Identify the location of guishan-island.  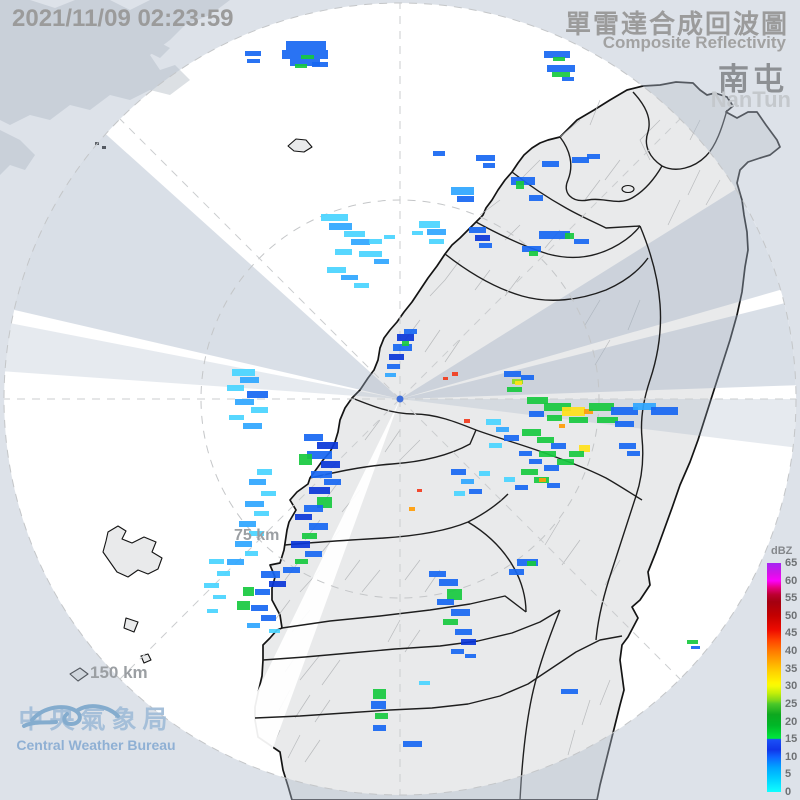
(628, 189).